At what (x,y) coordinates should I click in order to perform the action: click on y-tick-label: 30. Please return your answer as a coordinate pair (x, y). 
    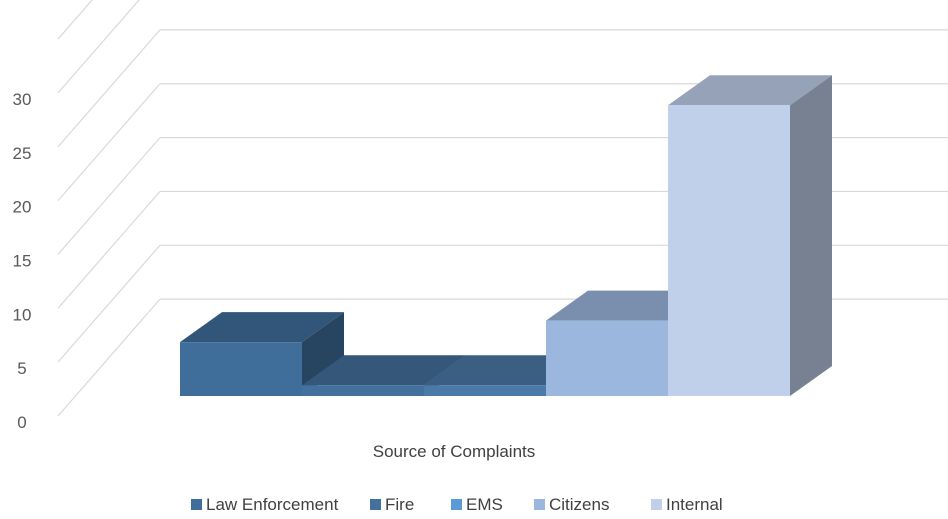
    Looking at the image, I should click on (22, 99).